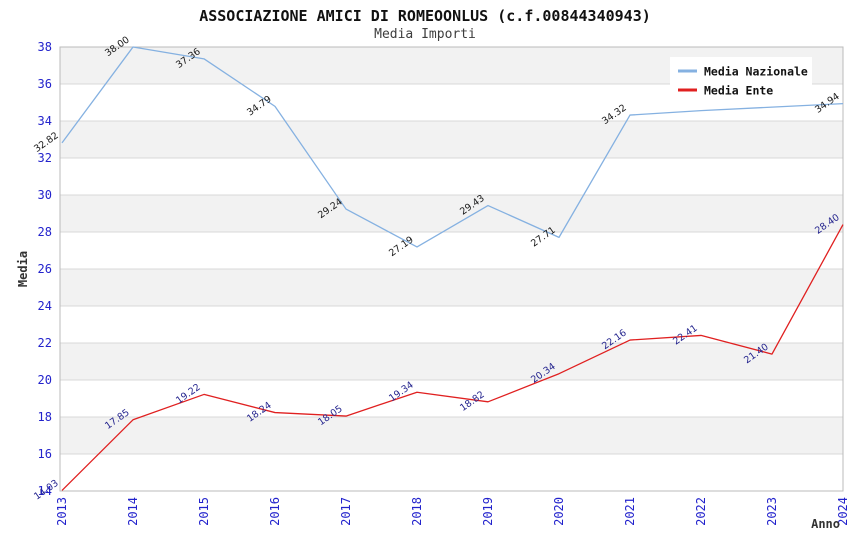 This screenshot has width=850, height=550. I want to click on x-axis-tick: 2017, so click(346, 511).